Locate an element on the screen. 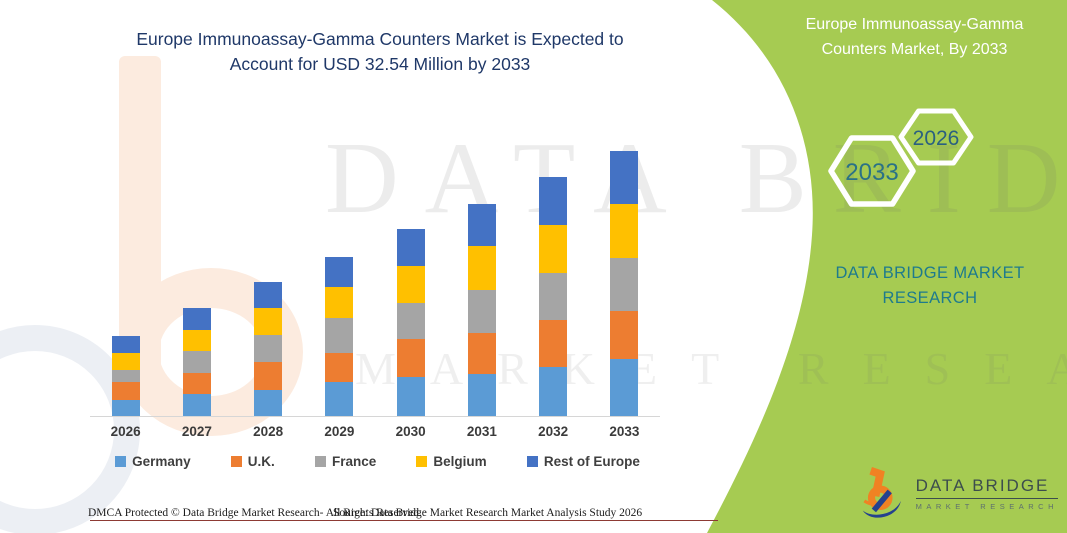  bar-segment-france-2030 is located at coordinates (410, 321).